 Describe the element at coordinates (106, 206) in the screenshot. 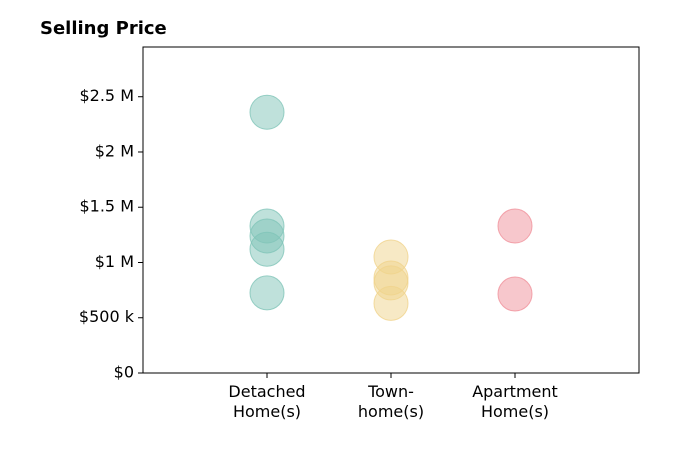

I see `y-tick-label: $1.5 M` at that location.